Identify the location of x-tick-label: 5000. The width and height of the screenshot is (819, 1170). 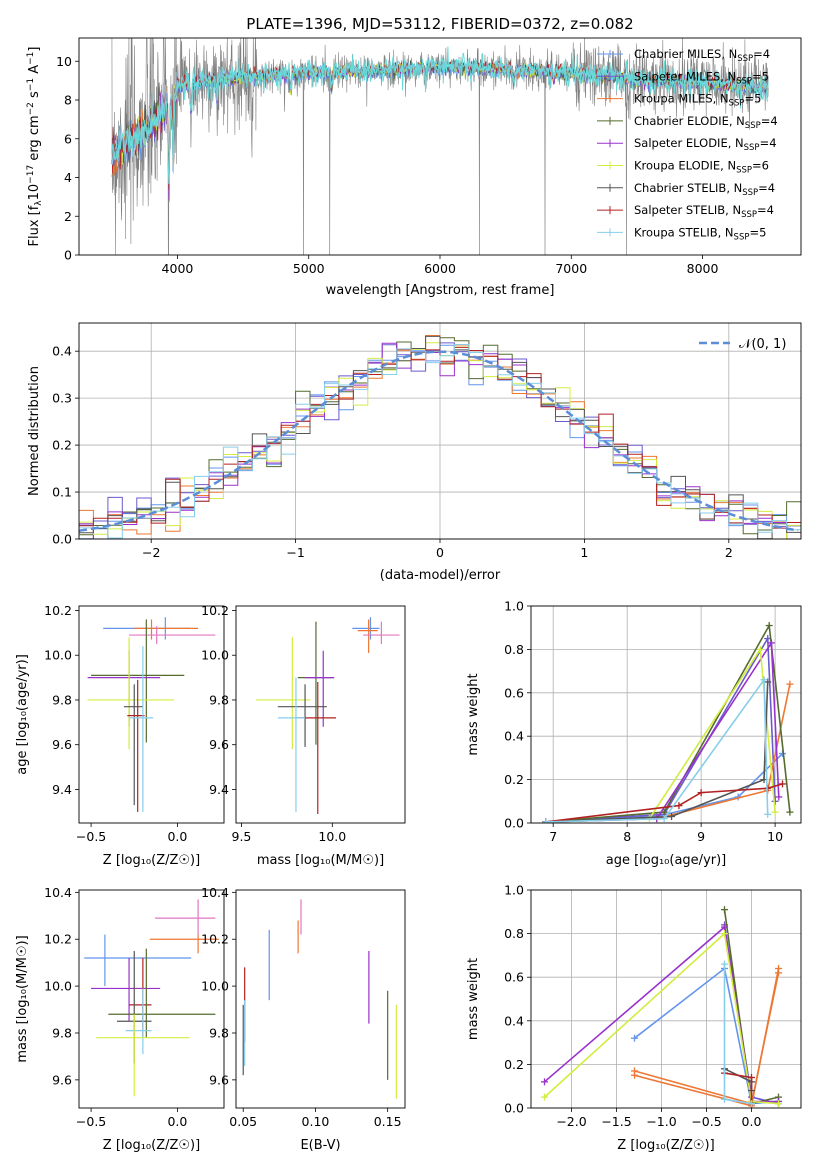
(309, 268).